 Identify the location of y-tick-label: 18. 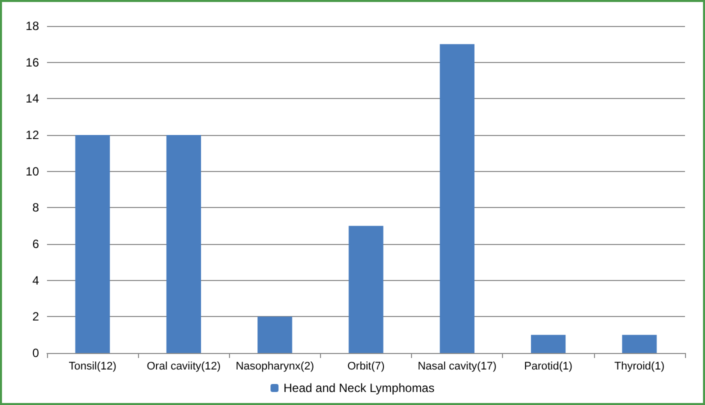
(33, 26).